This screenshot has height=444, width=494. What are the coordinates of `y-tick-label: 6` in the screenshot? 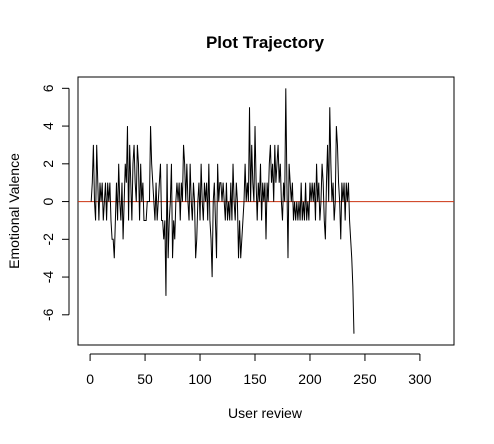 It's located at (48, 88).